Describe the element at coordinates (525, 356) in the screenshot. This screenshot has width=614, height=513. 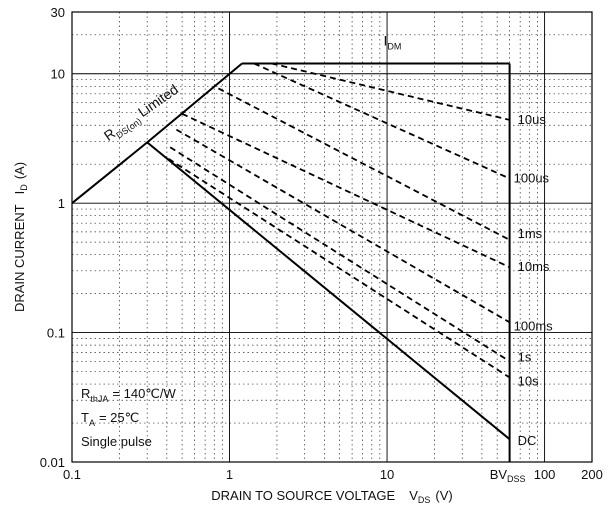
I see `series-label-1s: 1s` at that location.